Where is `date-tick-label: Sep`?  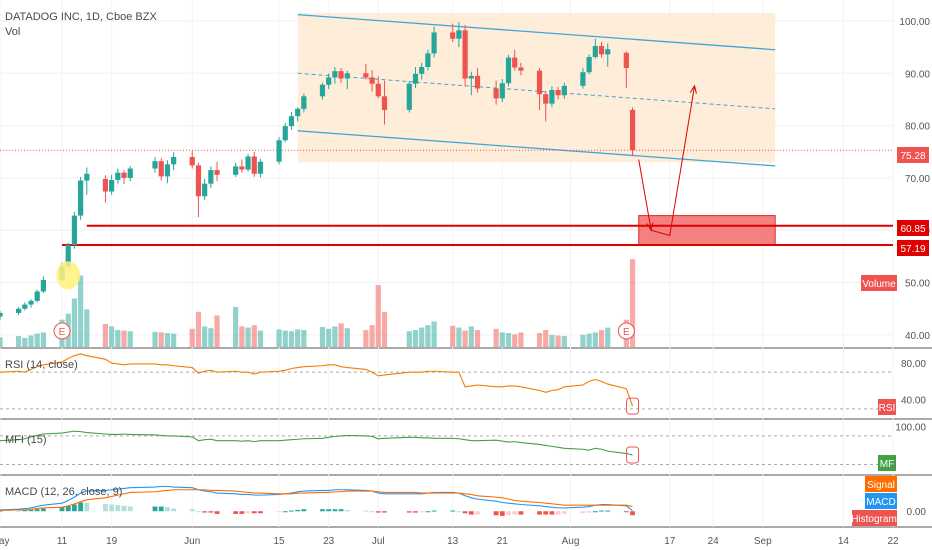 date-tick-label: Sep is located at coordinates (763, 541).